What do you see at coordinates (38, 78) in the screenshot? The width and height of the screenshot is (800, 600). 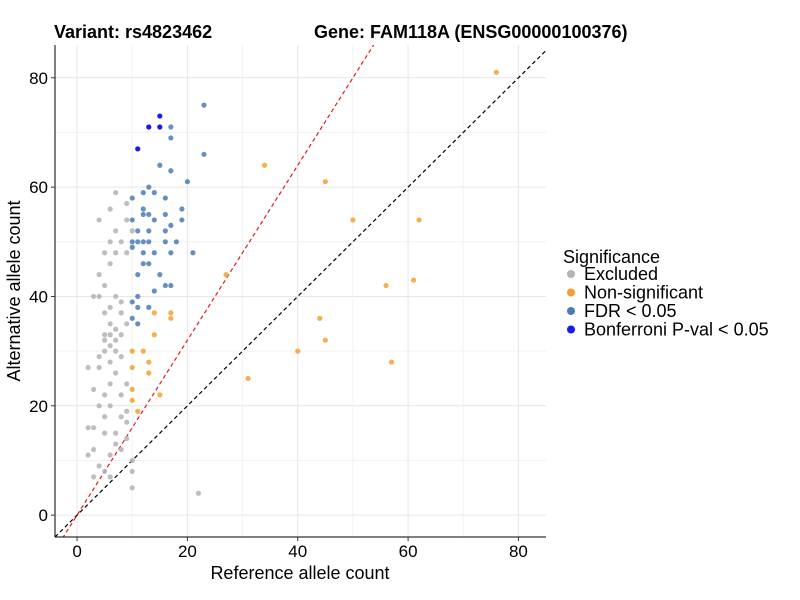 I see `y-tick-label: 80` at bounding box center [38, 78].